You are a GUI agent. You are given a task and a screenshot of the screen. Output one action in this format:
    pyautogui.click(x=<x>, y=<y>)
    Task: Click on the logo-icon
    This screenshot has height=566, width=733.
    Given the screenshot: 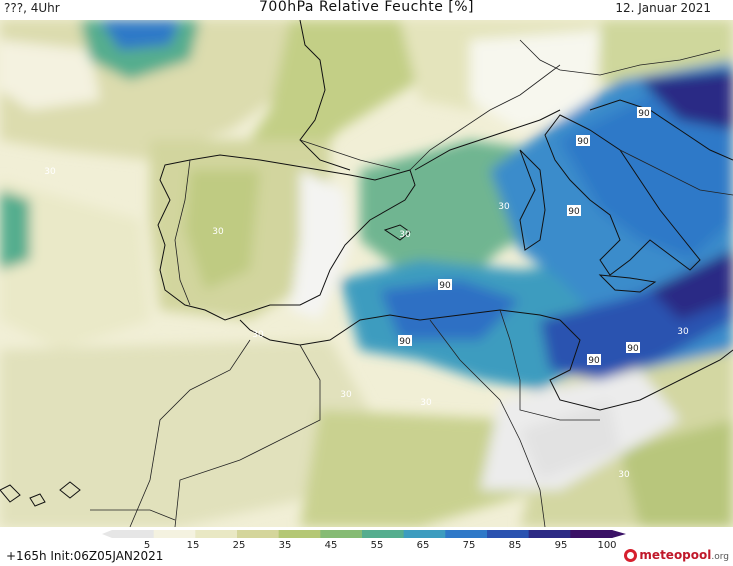 What is the action you would take?
    pyautogui.click(x=631, y=555)
    